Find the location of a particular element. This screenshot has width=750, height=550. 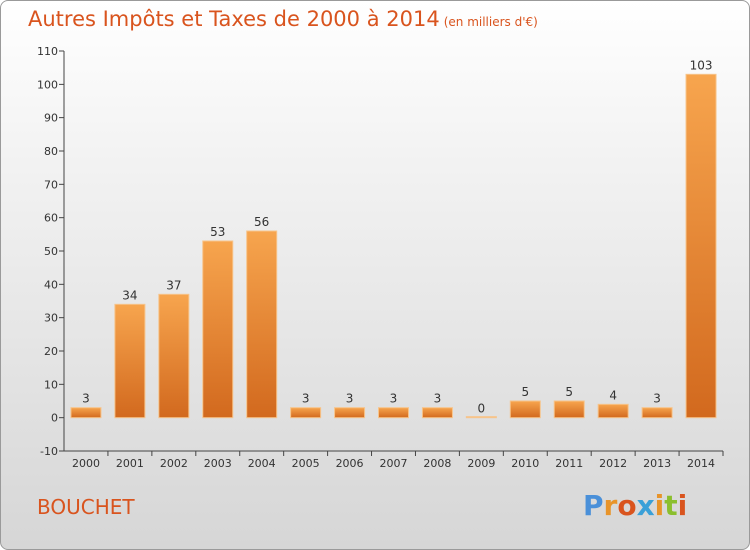

y-tick-label: 80 is located at coordinates (51, 151).